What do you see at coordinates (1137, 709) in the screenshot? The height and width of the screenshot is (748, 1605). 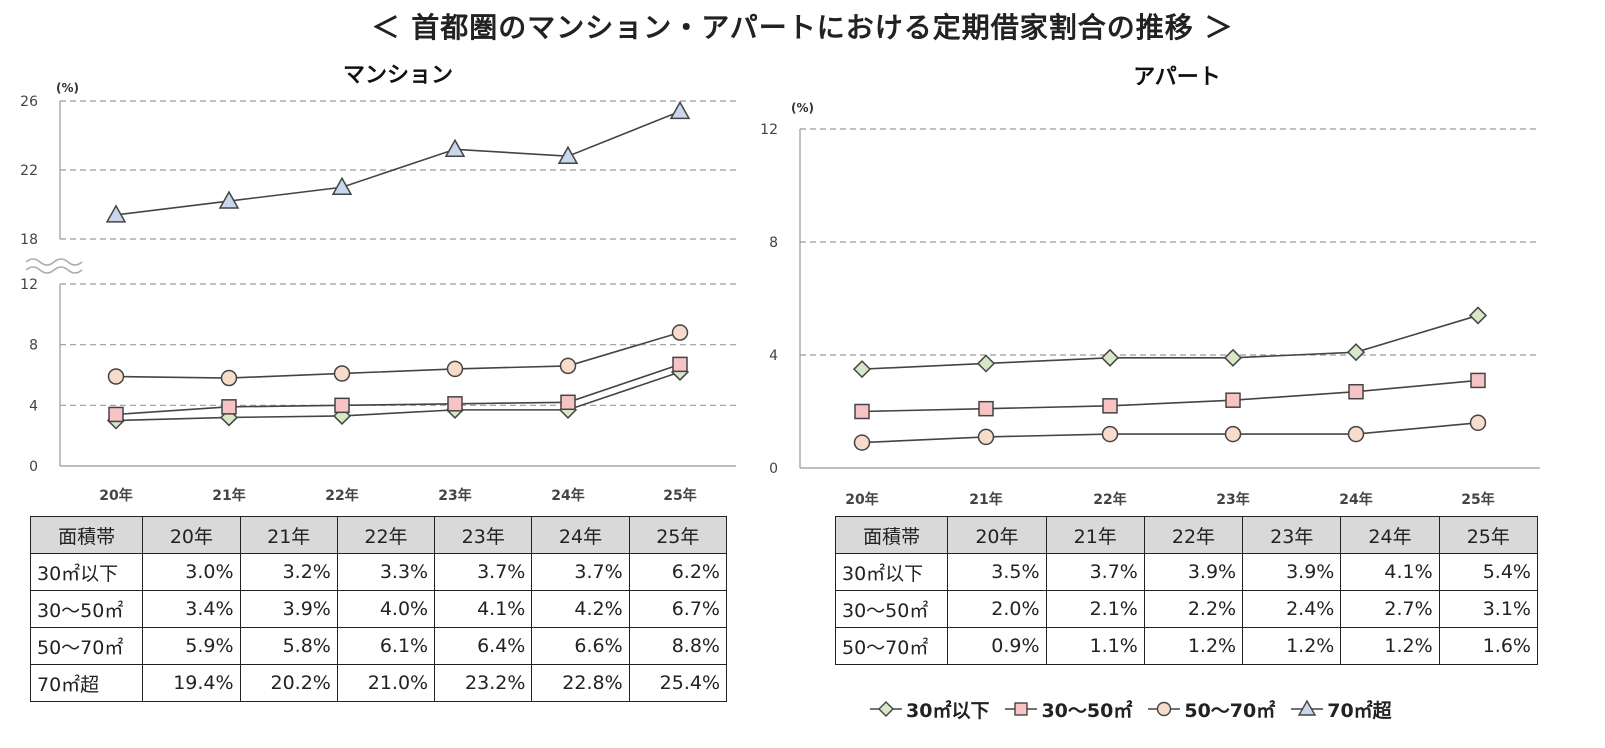 I see `chart-legend: 30㎡以下 30～50㎡ 50～70㎡ 70㎡超` at bounding box center [1137, 709].